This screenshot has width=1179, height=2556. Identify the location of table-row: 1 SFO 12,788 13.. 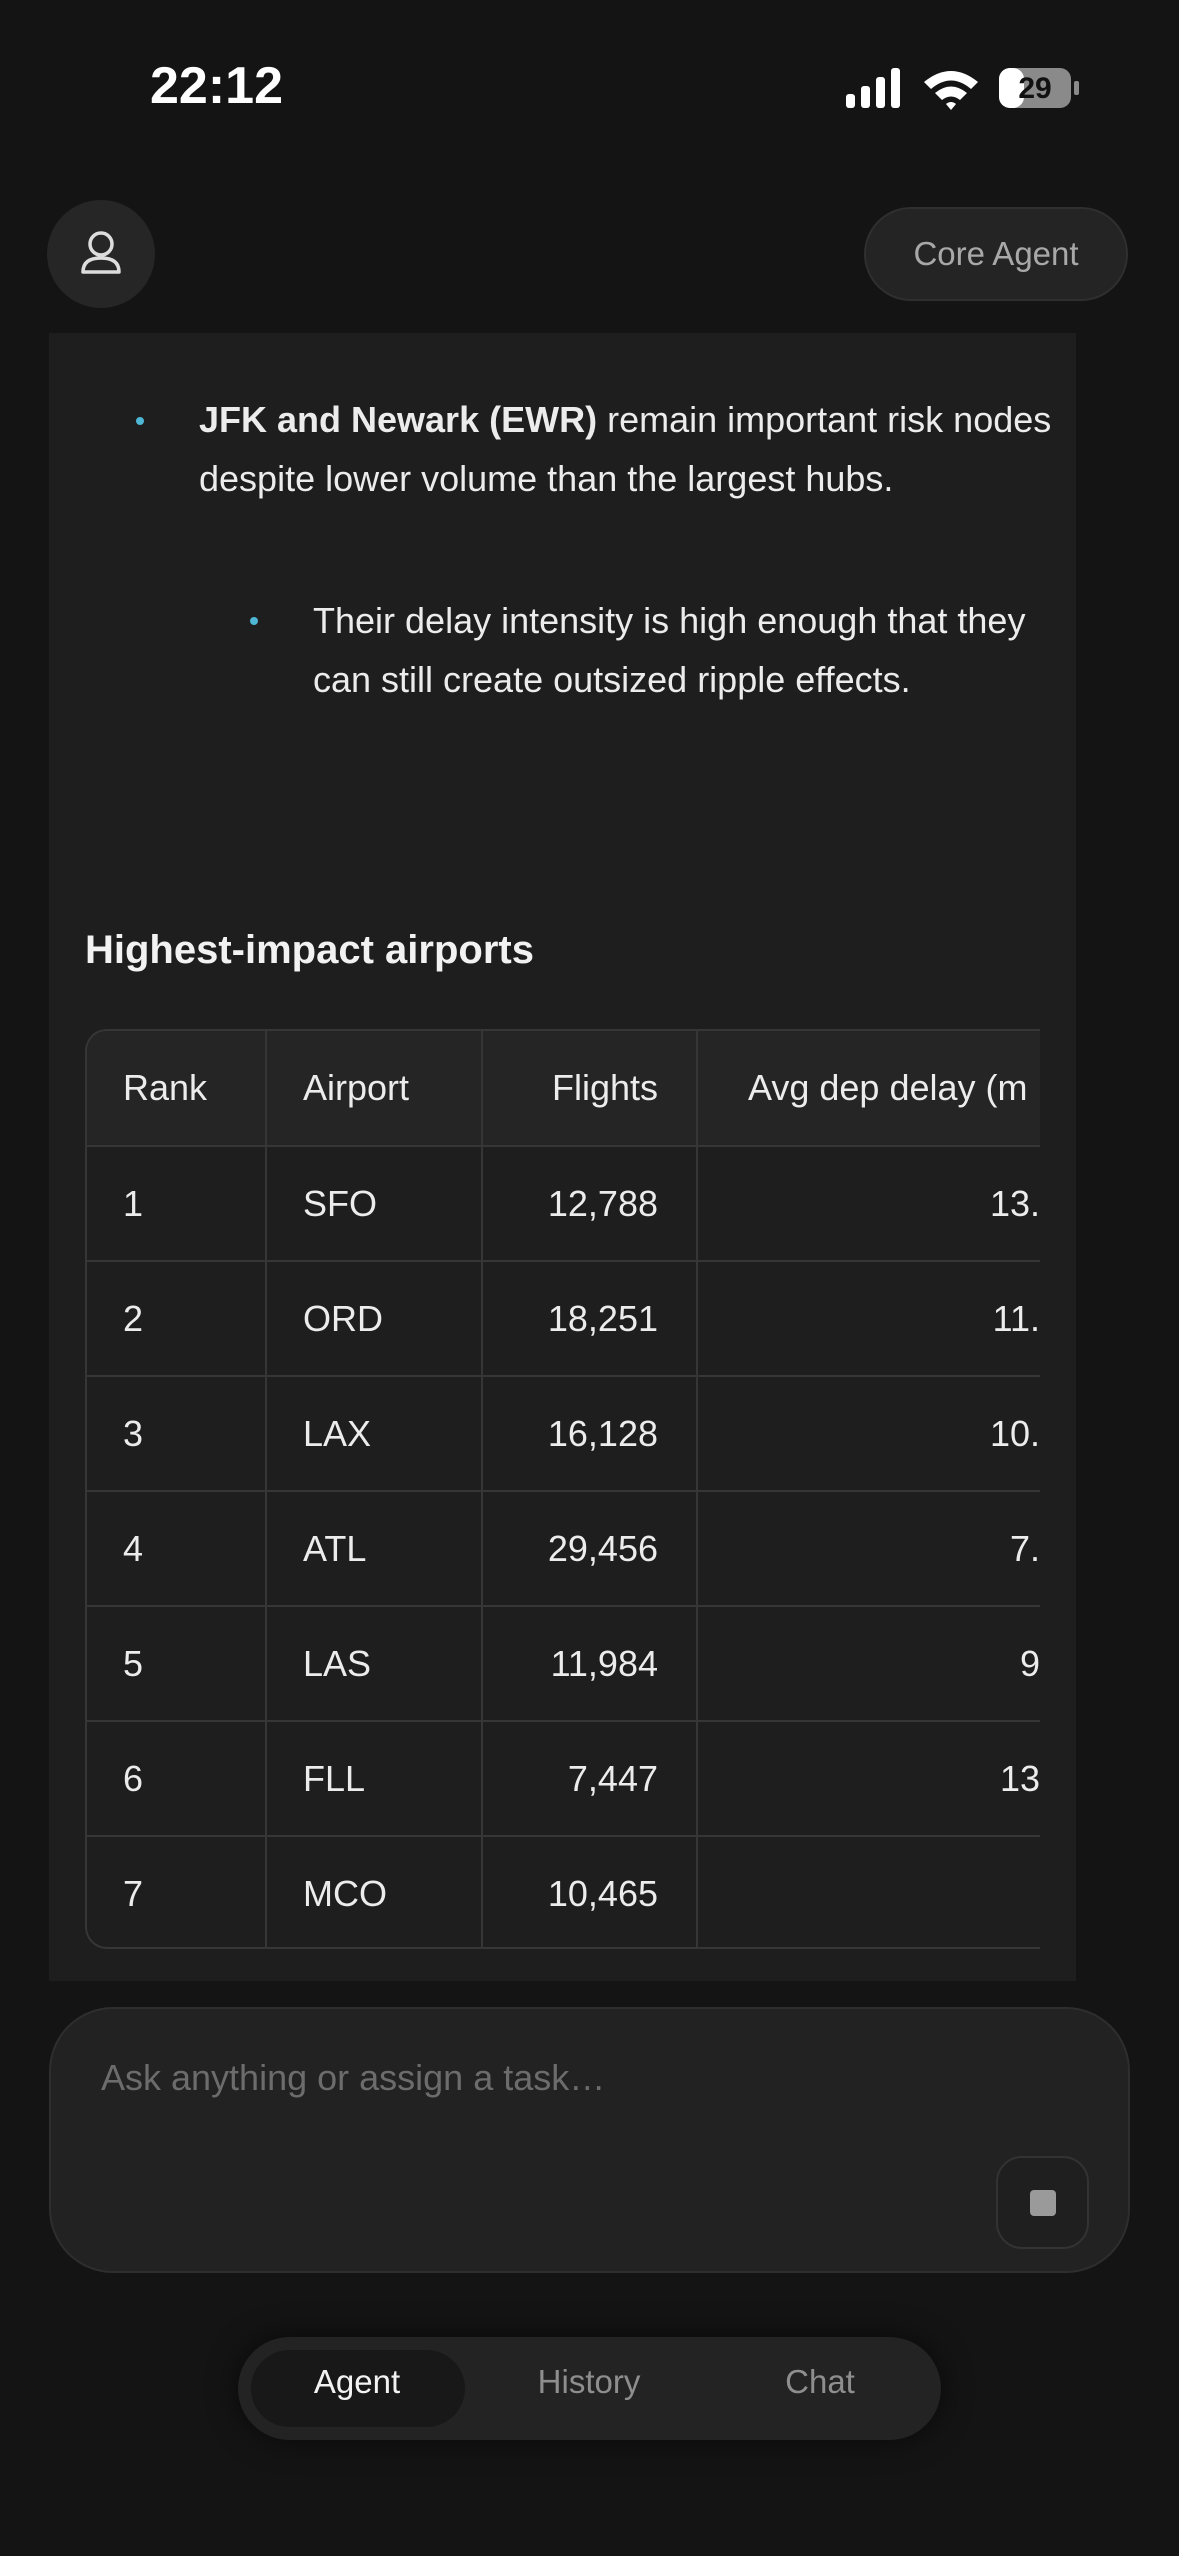
(563, 1203).